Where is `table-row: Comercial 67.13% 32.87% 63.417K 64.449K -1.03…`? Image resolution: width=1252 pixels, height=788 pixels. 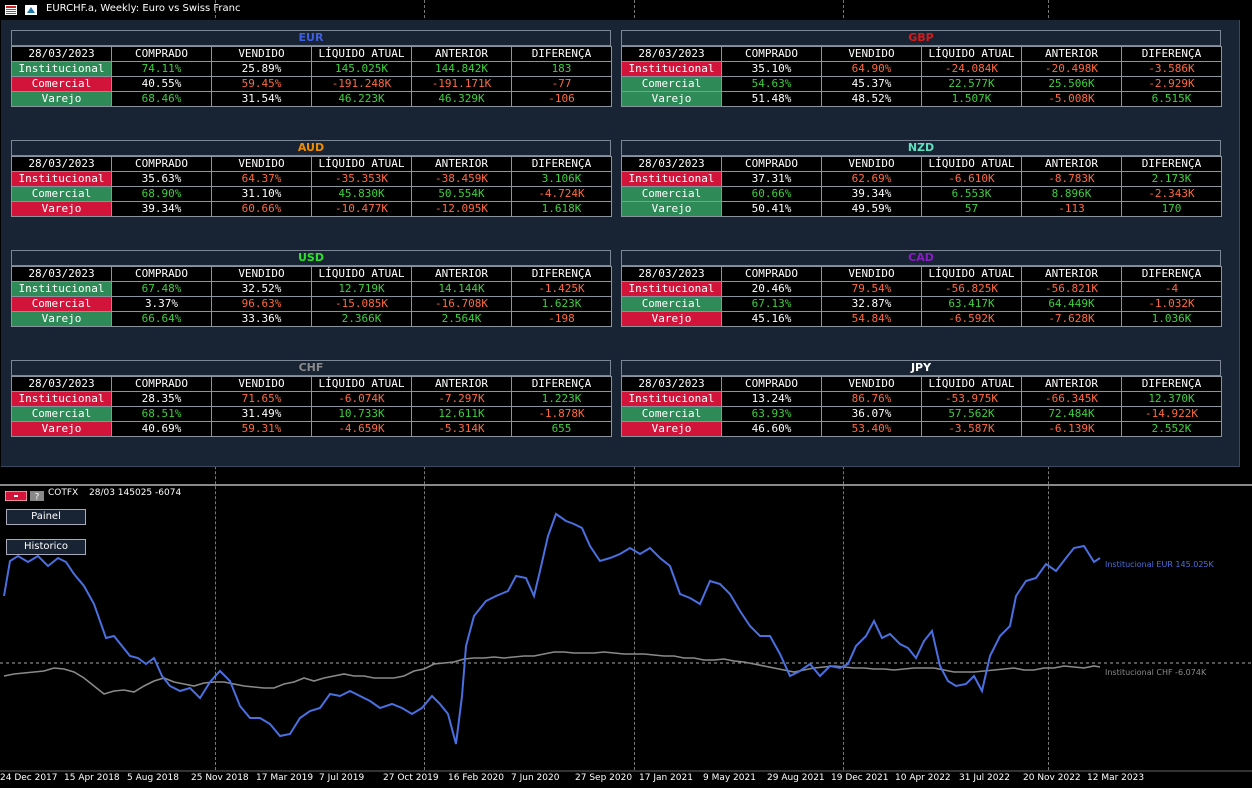 table-row: Comercial 67.13% 32.87% 63.417K 64.449K -1.03… is located at coordinates (921, 304).